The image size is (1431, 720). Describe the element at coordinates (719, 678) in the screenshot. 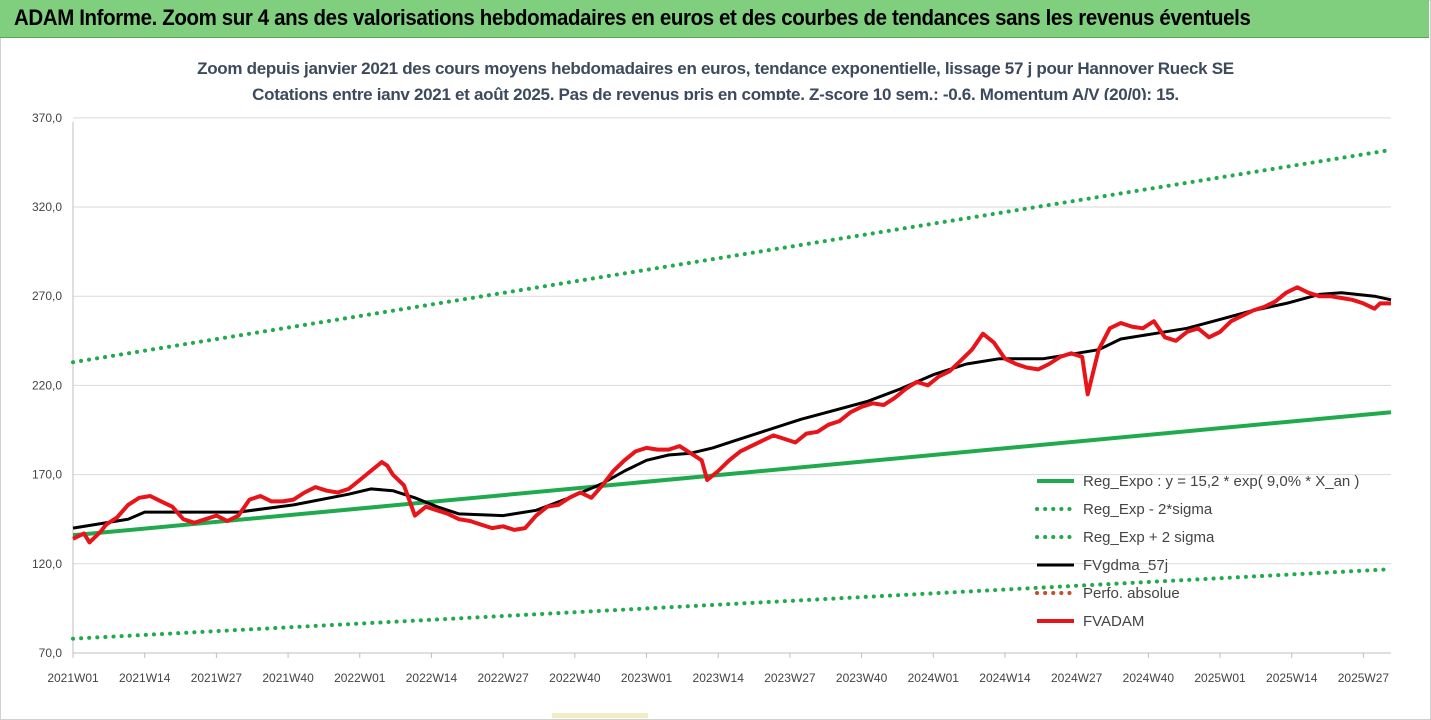

I see `x-tick-label: 2023W14` at that location.